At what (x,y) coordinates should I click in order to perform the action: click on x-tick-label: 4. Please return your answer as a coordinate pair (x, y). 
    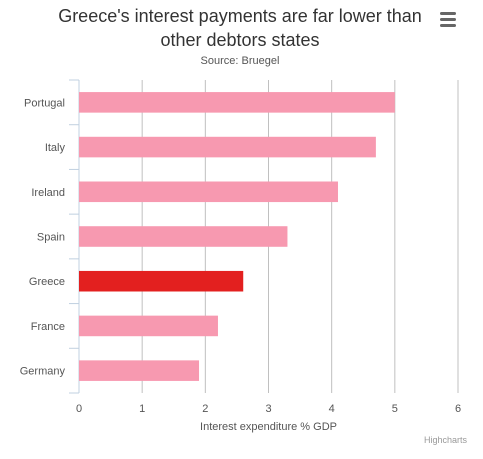
    Looking at the image, I should click on (332, 409).